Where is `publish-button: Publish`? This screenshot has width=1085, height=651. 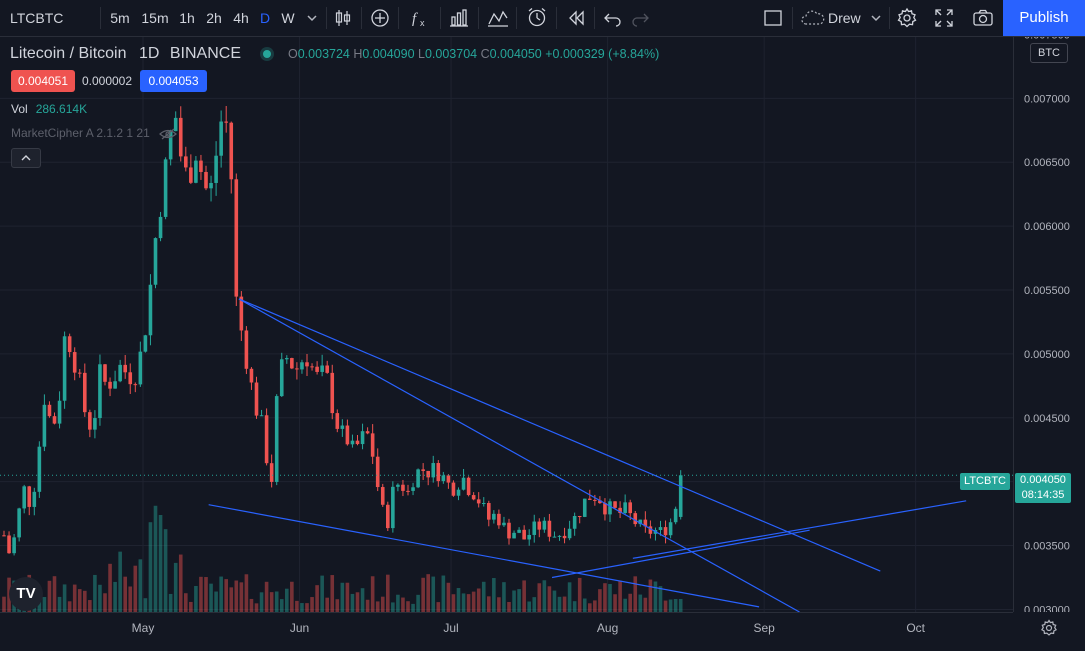 publish-button: Publish is located at coordinates (1044, 18).